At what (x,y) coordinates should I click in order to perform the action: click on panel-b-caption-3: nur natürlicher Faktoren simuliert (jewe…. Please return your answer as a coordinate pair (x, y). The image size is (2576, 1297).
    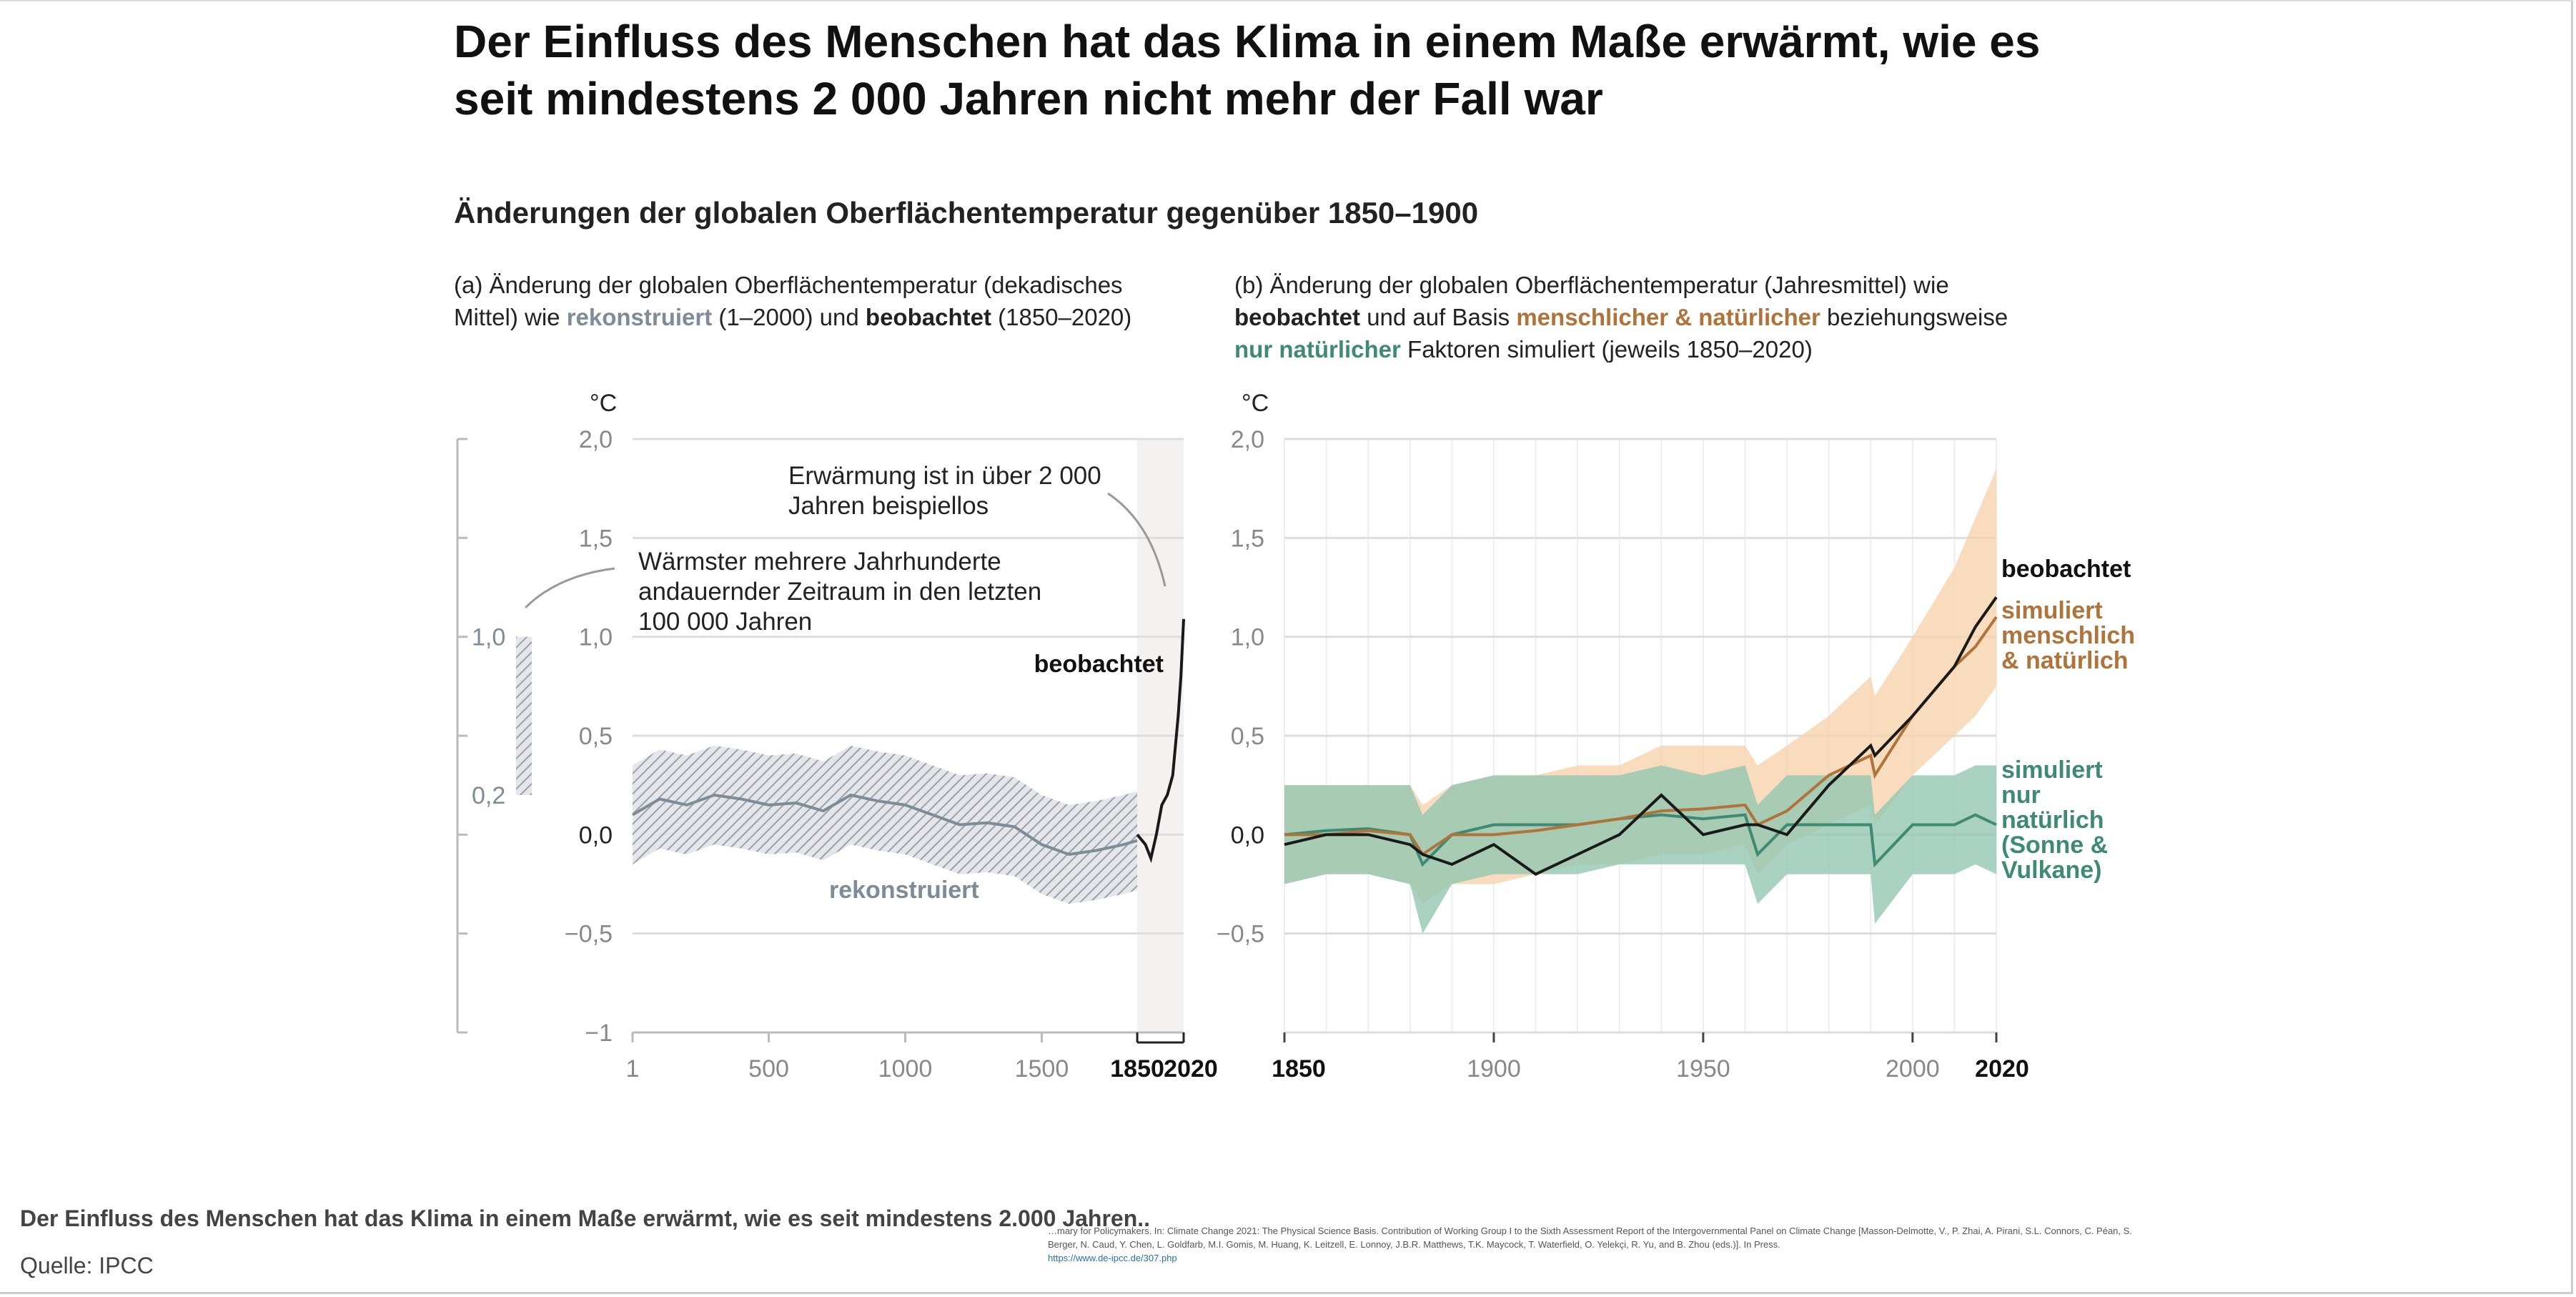
    Looking at the image, I should click on (1523, 349).